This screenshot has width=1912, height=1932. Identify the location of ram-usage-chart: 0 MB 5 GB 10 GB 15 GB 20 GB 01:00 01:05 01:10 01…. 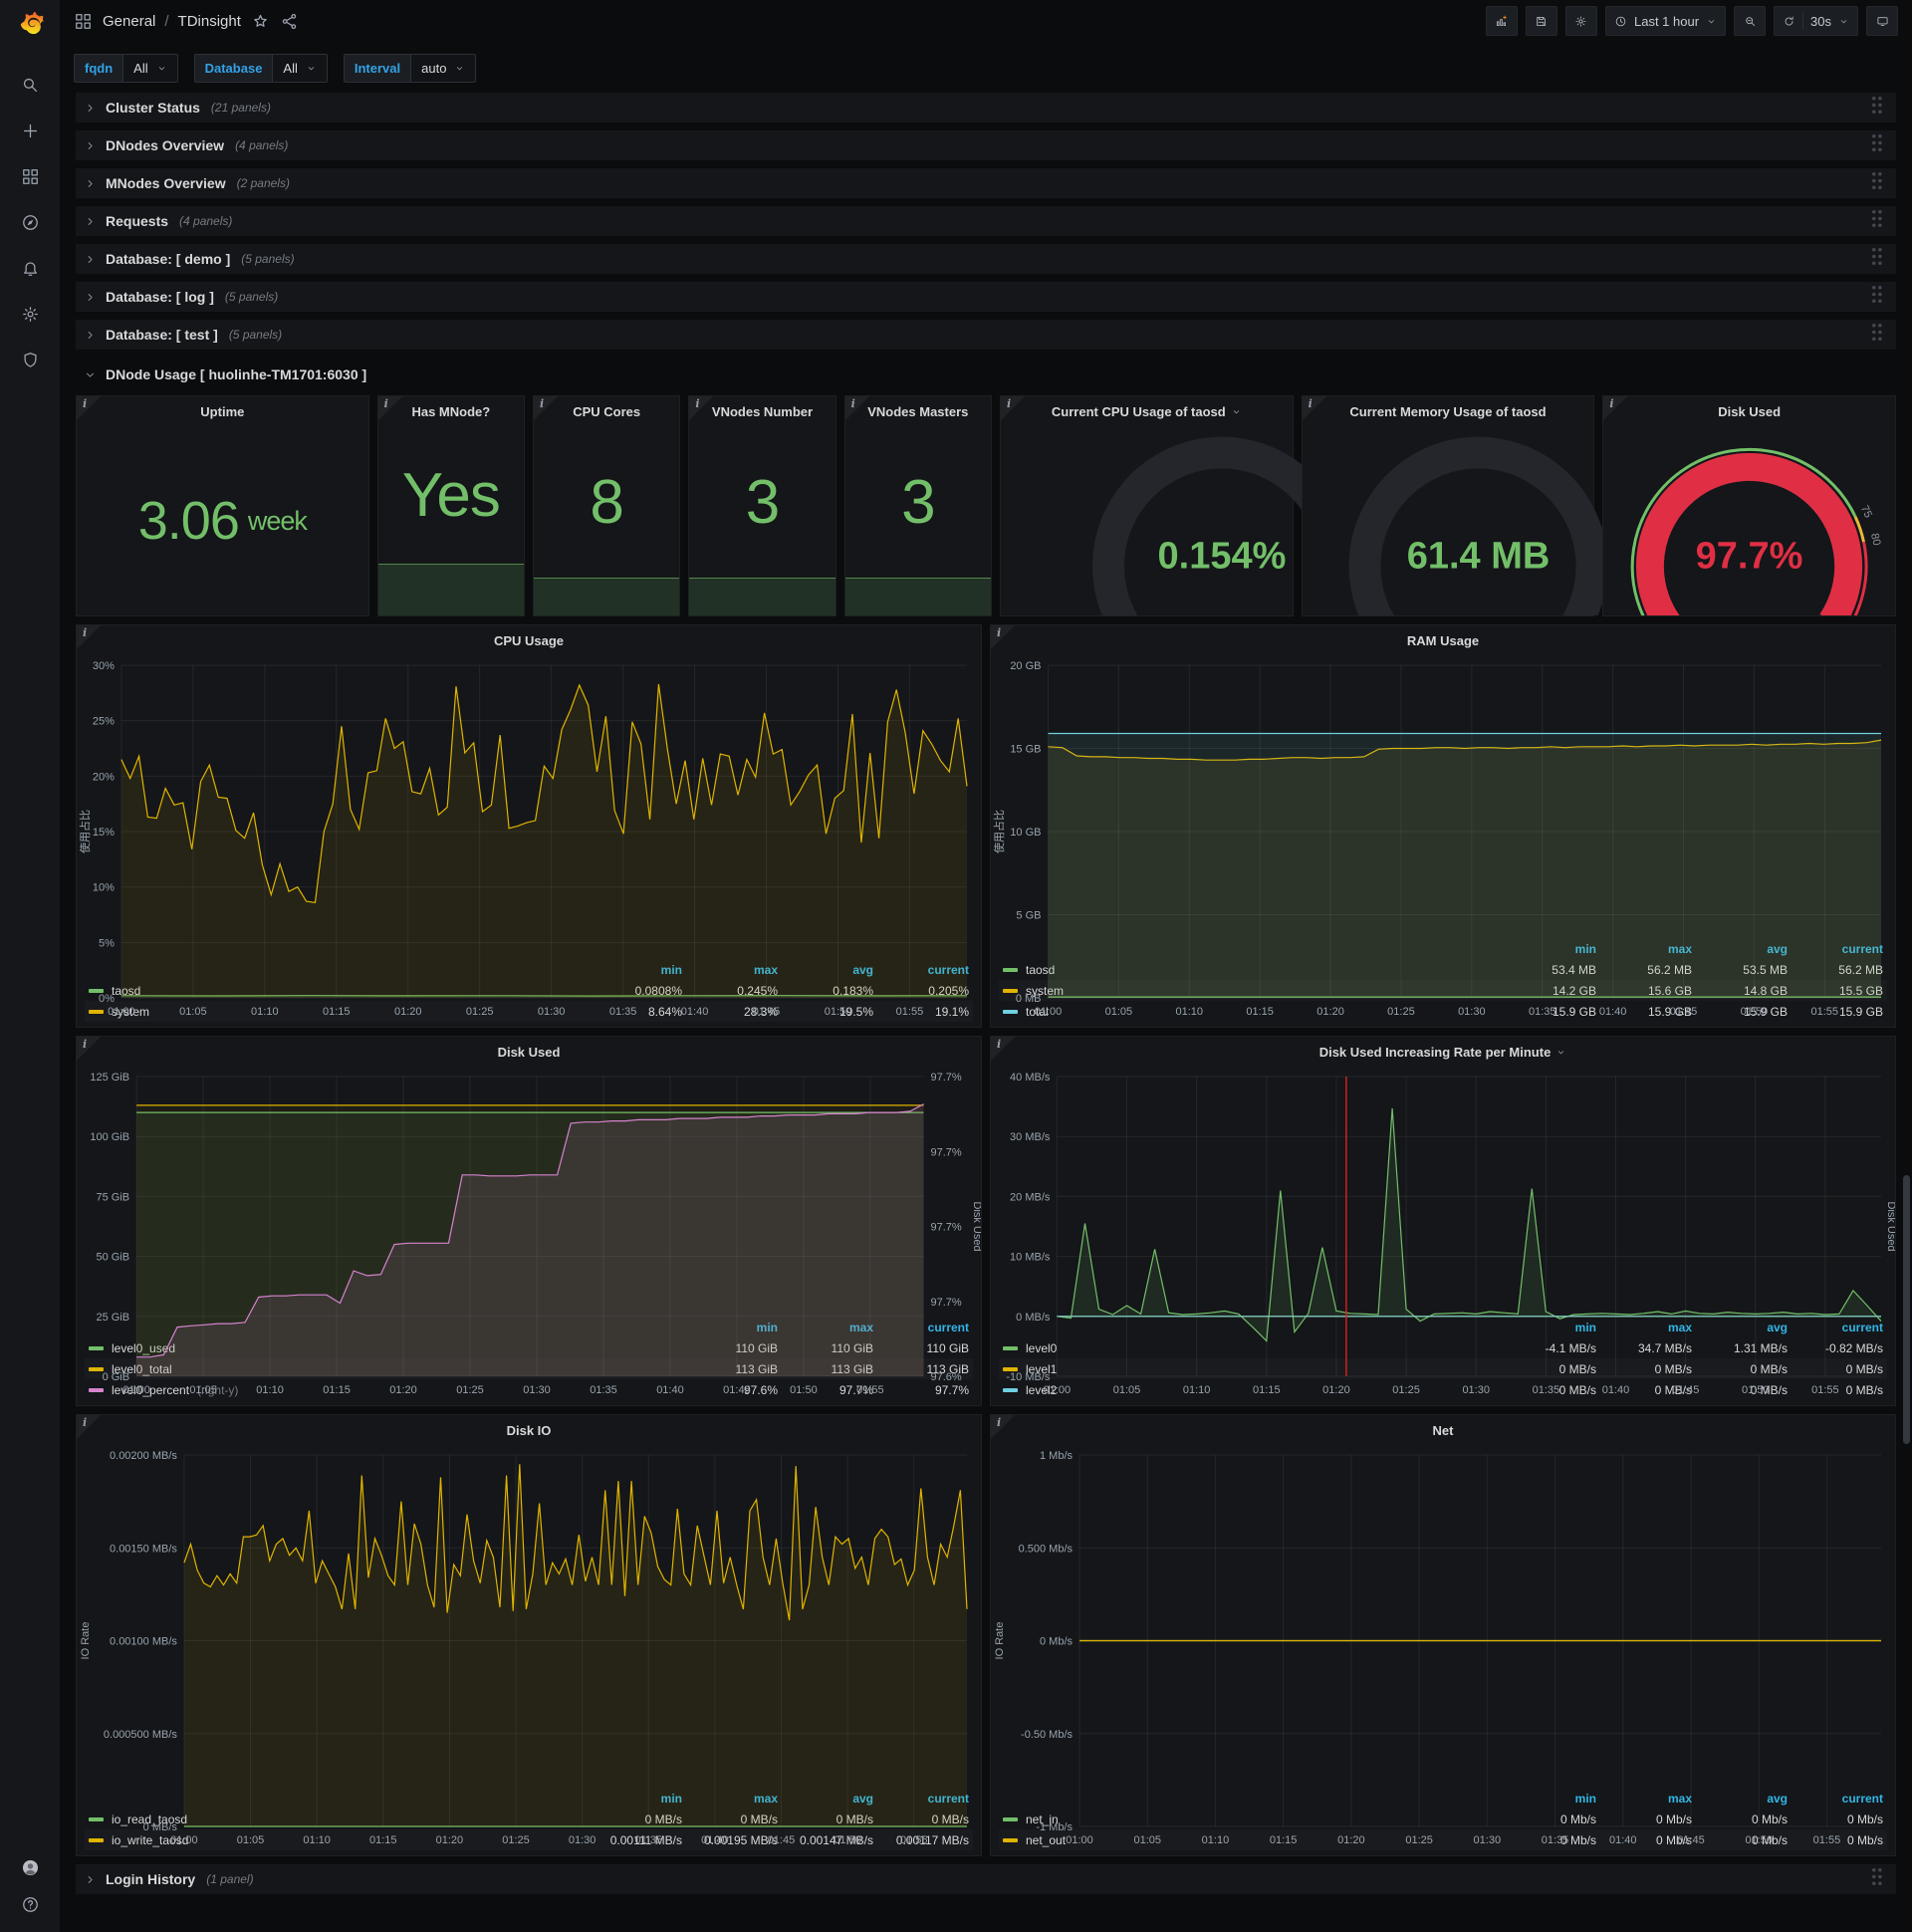
(1443, 837).